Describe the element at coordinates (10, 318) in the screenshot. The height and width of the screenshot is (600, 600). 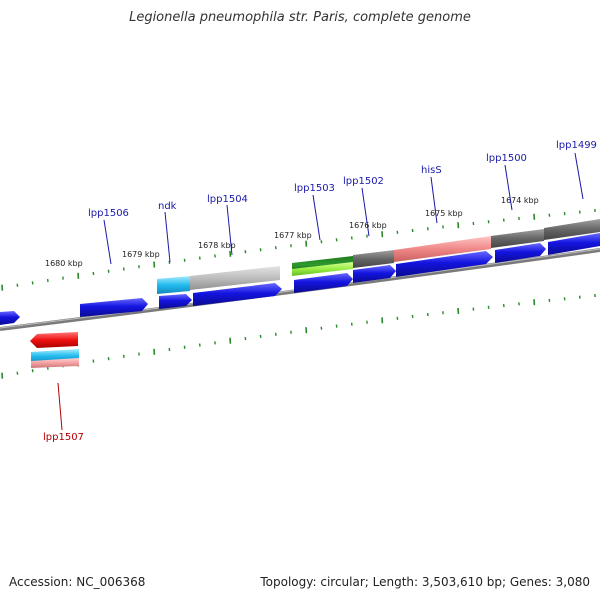
I see `cds-arrow-left-edge` at that location.